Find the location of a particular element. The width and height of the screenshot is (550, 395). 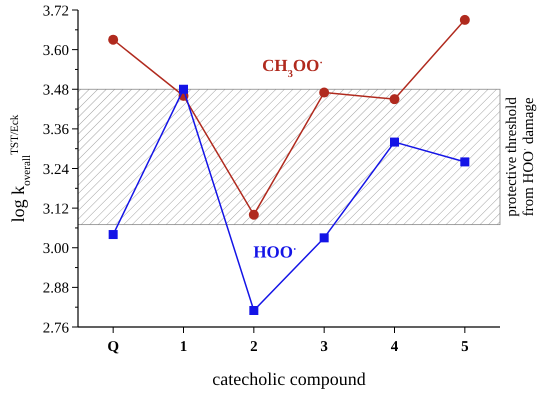

series-label: CH$_{3}$OO$^{·}$ is located at coordinates (292, 68).